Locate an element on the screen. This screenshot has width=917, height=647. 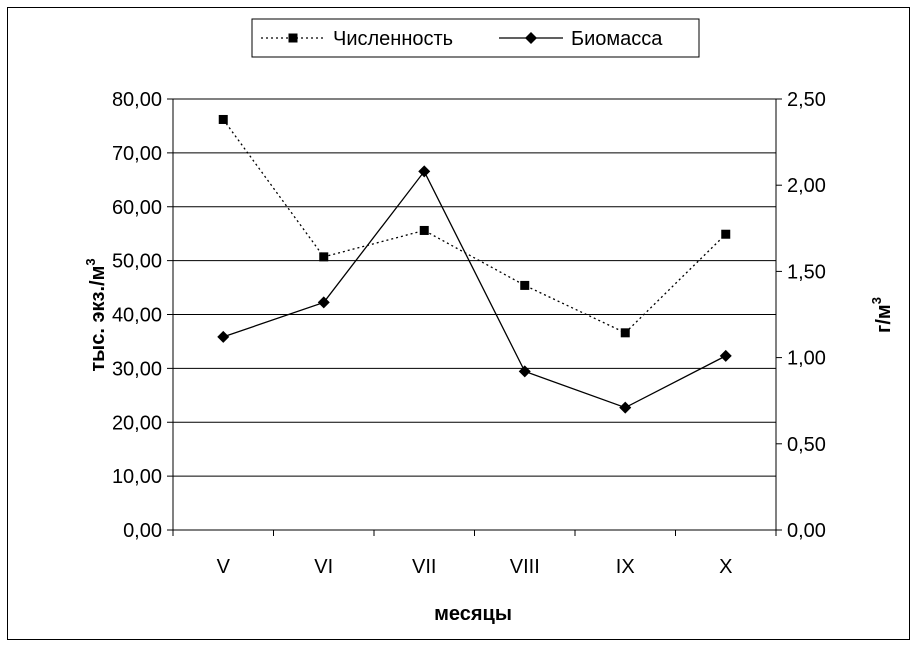
right-y-axis-ticks: 0,00 0,50 1,00 1,50 2,00 2,50 is located at coordinates (801, 315).